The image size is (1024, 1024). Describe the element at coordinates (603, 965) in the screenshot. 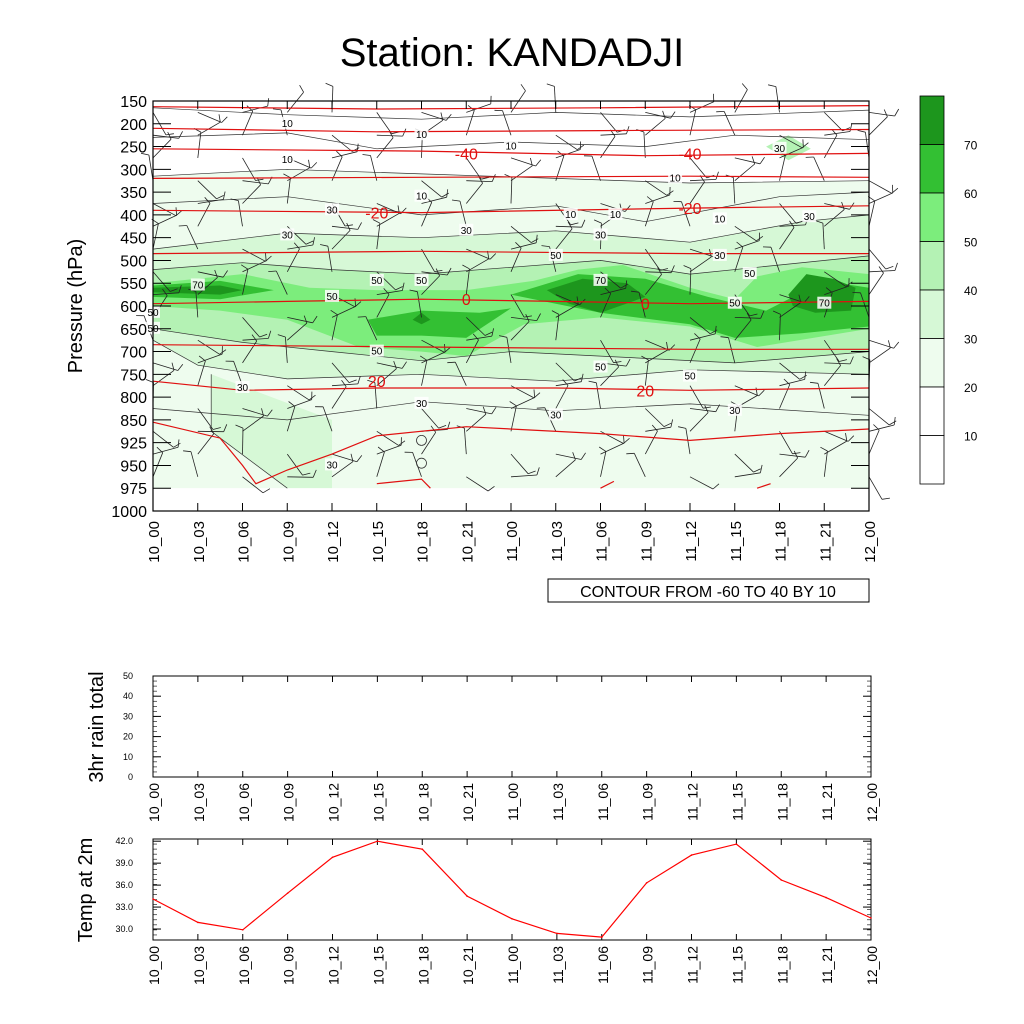

I see `x-tick-label: 11_06` at that location.